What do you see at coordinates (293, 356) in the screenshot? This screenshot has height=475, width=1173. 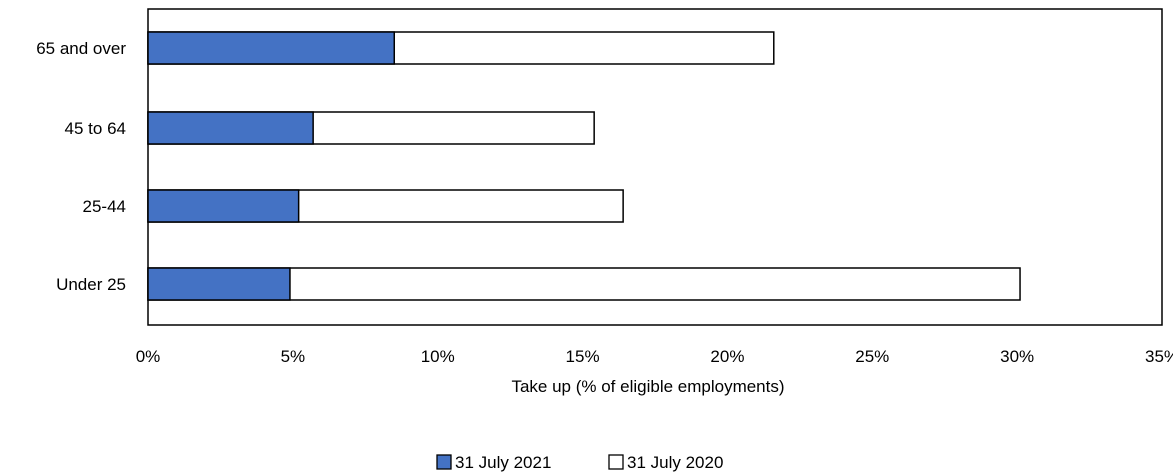 I see `x-tick-label: 5%` at bounding box center [293, 356].